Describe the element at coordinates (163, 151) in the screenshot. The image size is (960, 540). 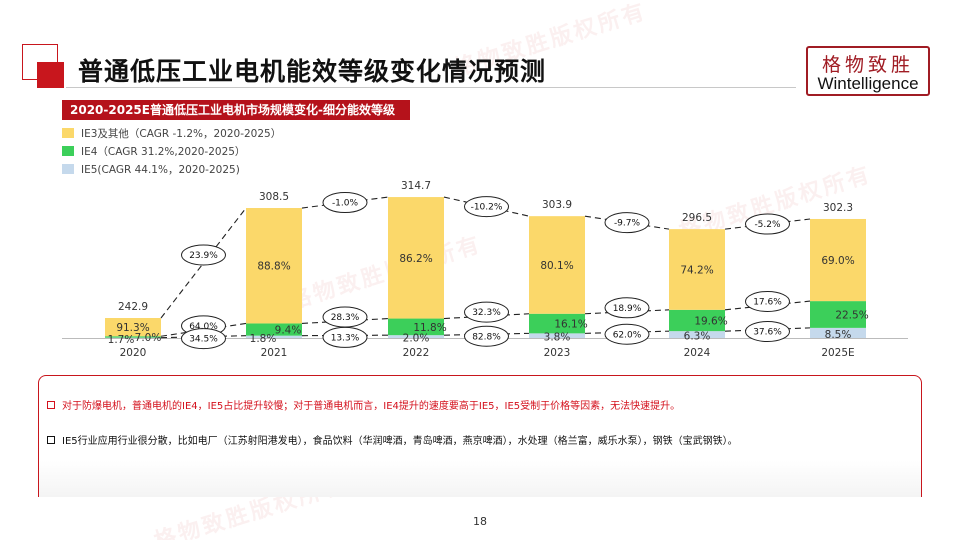
I see `legend-label-ie4: IE4（CAGR 31.2%,2020-2025）` at that location.